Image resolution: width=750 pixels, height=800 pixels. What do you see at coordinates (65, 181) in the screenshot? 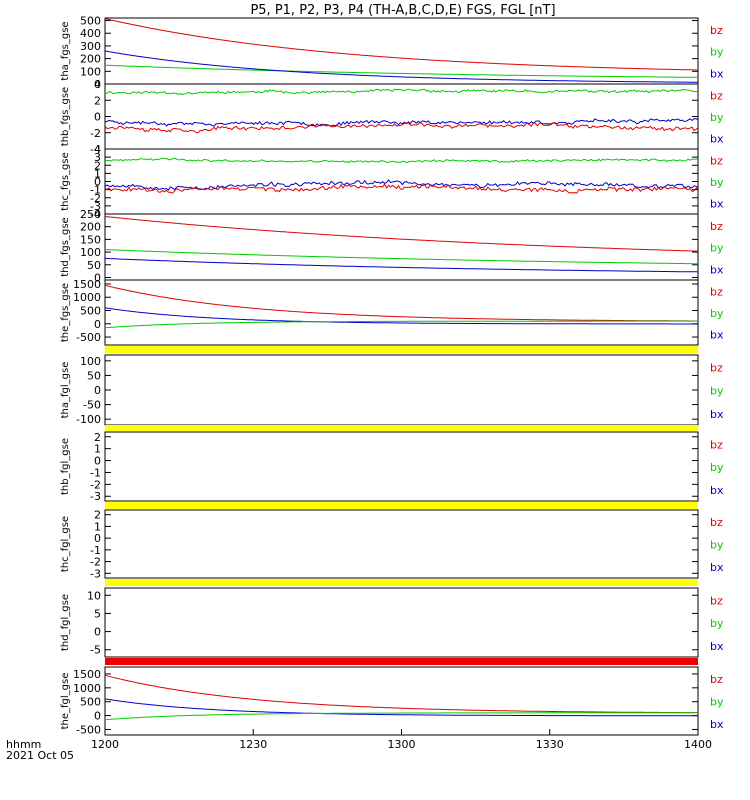
I see `y-axis-label: thc_fgs_gse` at bounding box center [65, 181].